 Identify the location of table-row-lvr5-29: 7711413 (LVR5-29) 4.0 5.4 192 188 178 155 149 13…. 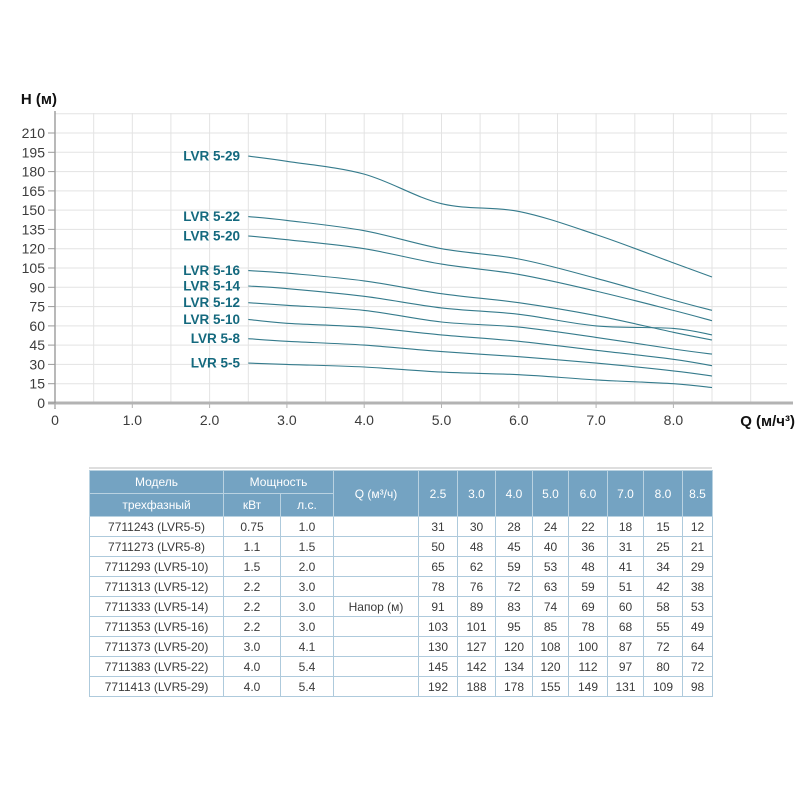
(401, 686).